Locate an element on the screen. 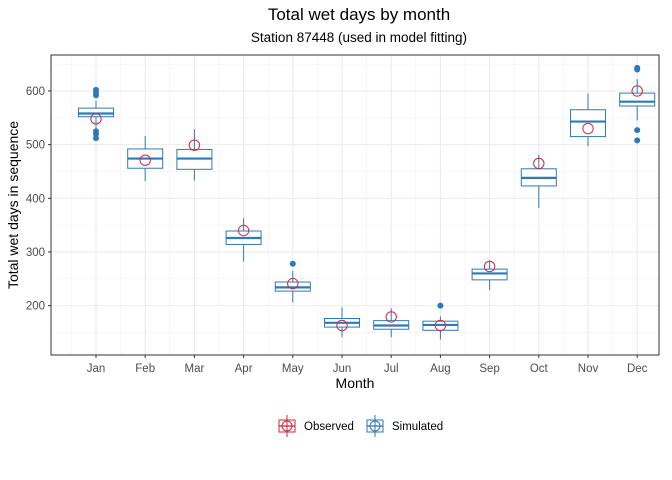  observed-point-oct is located at coordinates (539, 163).